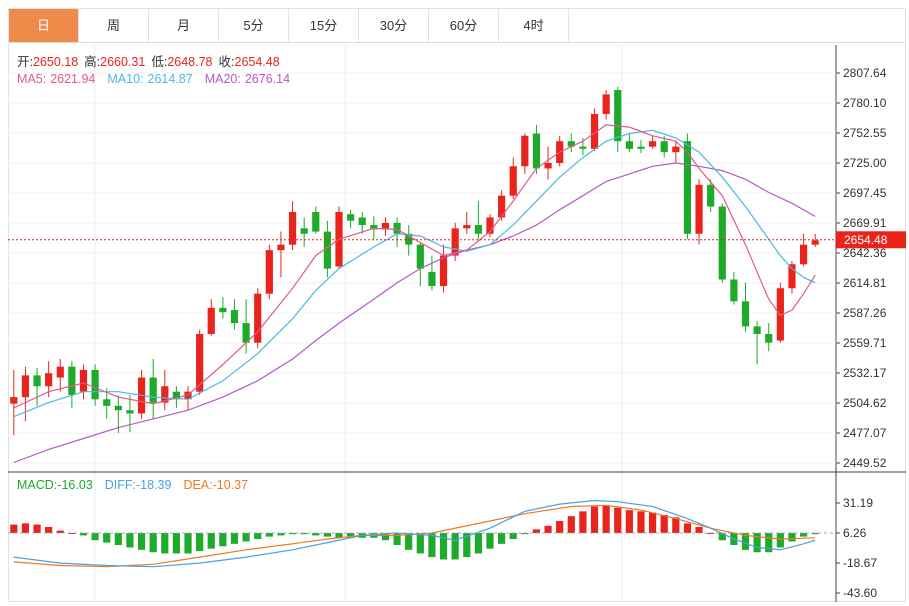 Image resolution: width=909 pixels, height=606 pixels. I want to click on tab-2: 月, so click(184, 25).